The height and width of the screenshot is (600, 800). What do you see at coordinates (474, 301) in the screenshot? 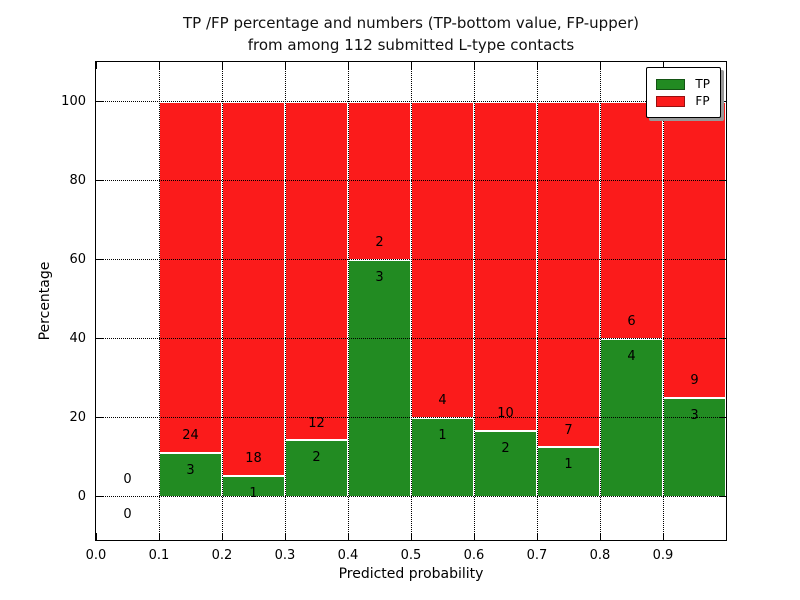
I see `gridline-x-0.6` at bounding box center [474, 301].